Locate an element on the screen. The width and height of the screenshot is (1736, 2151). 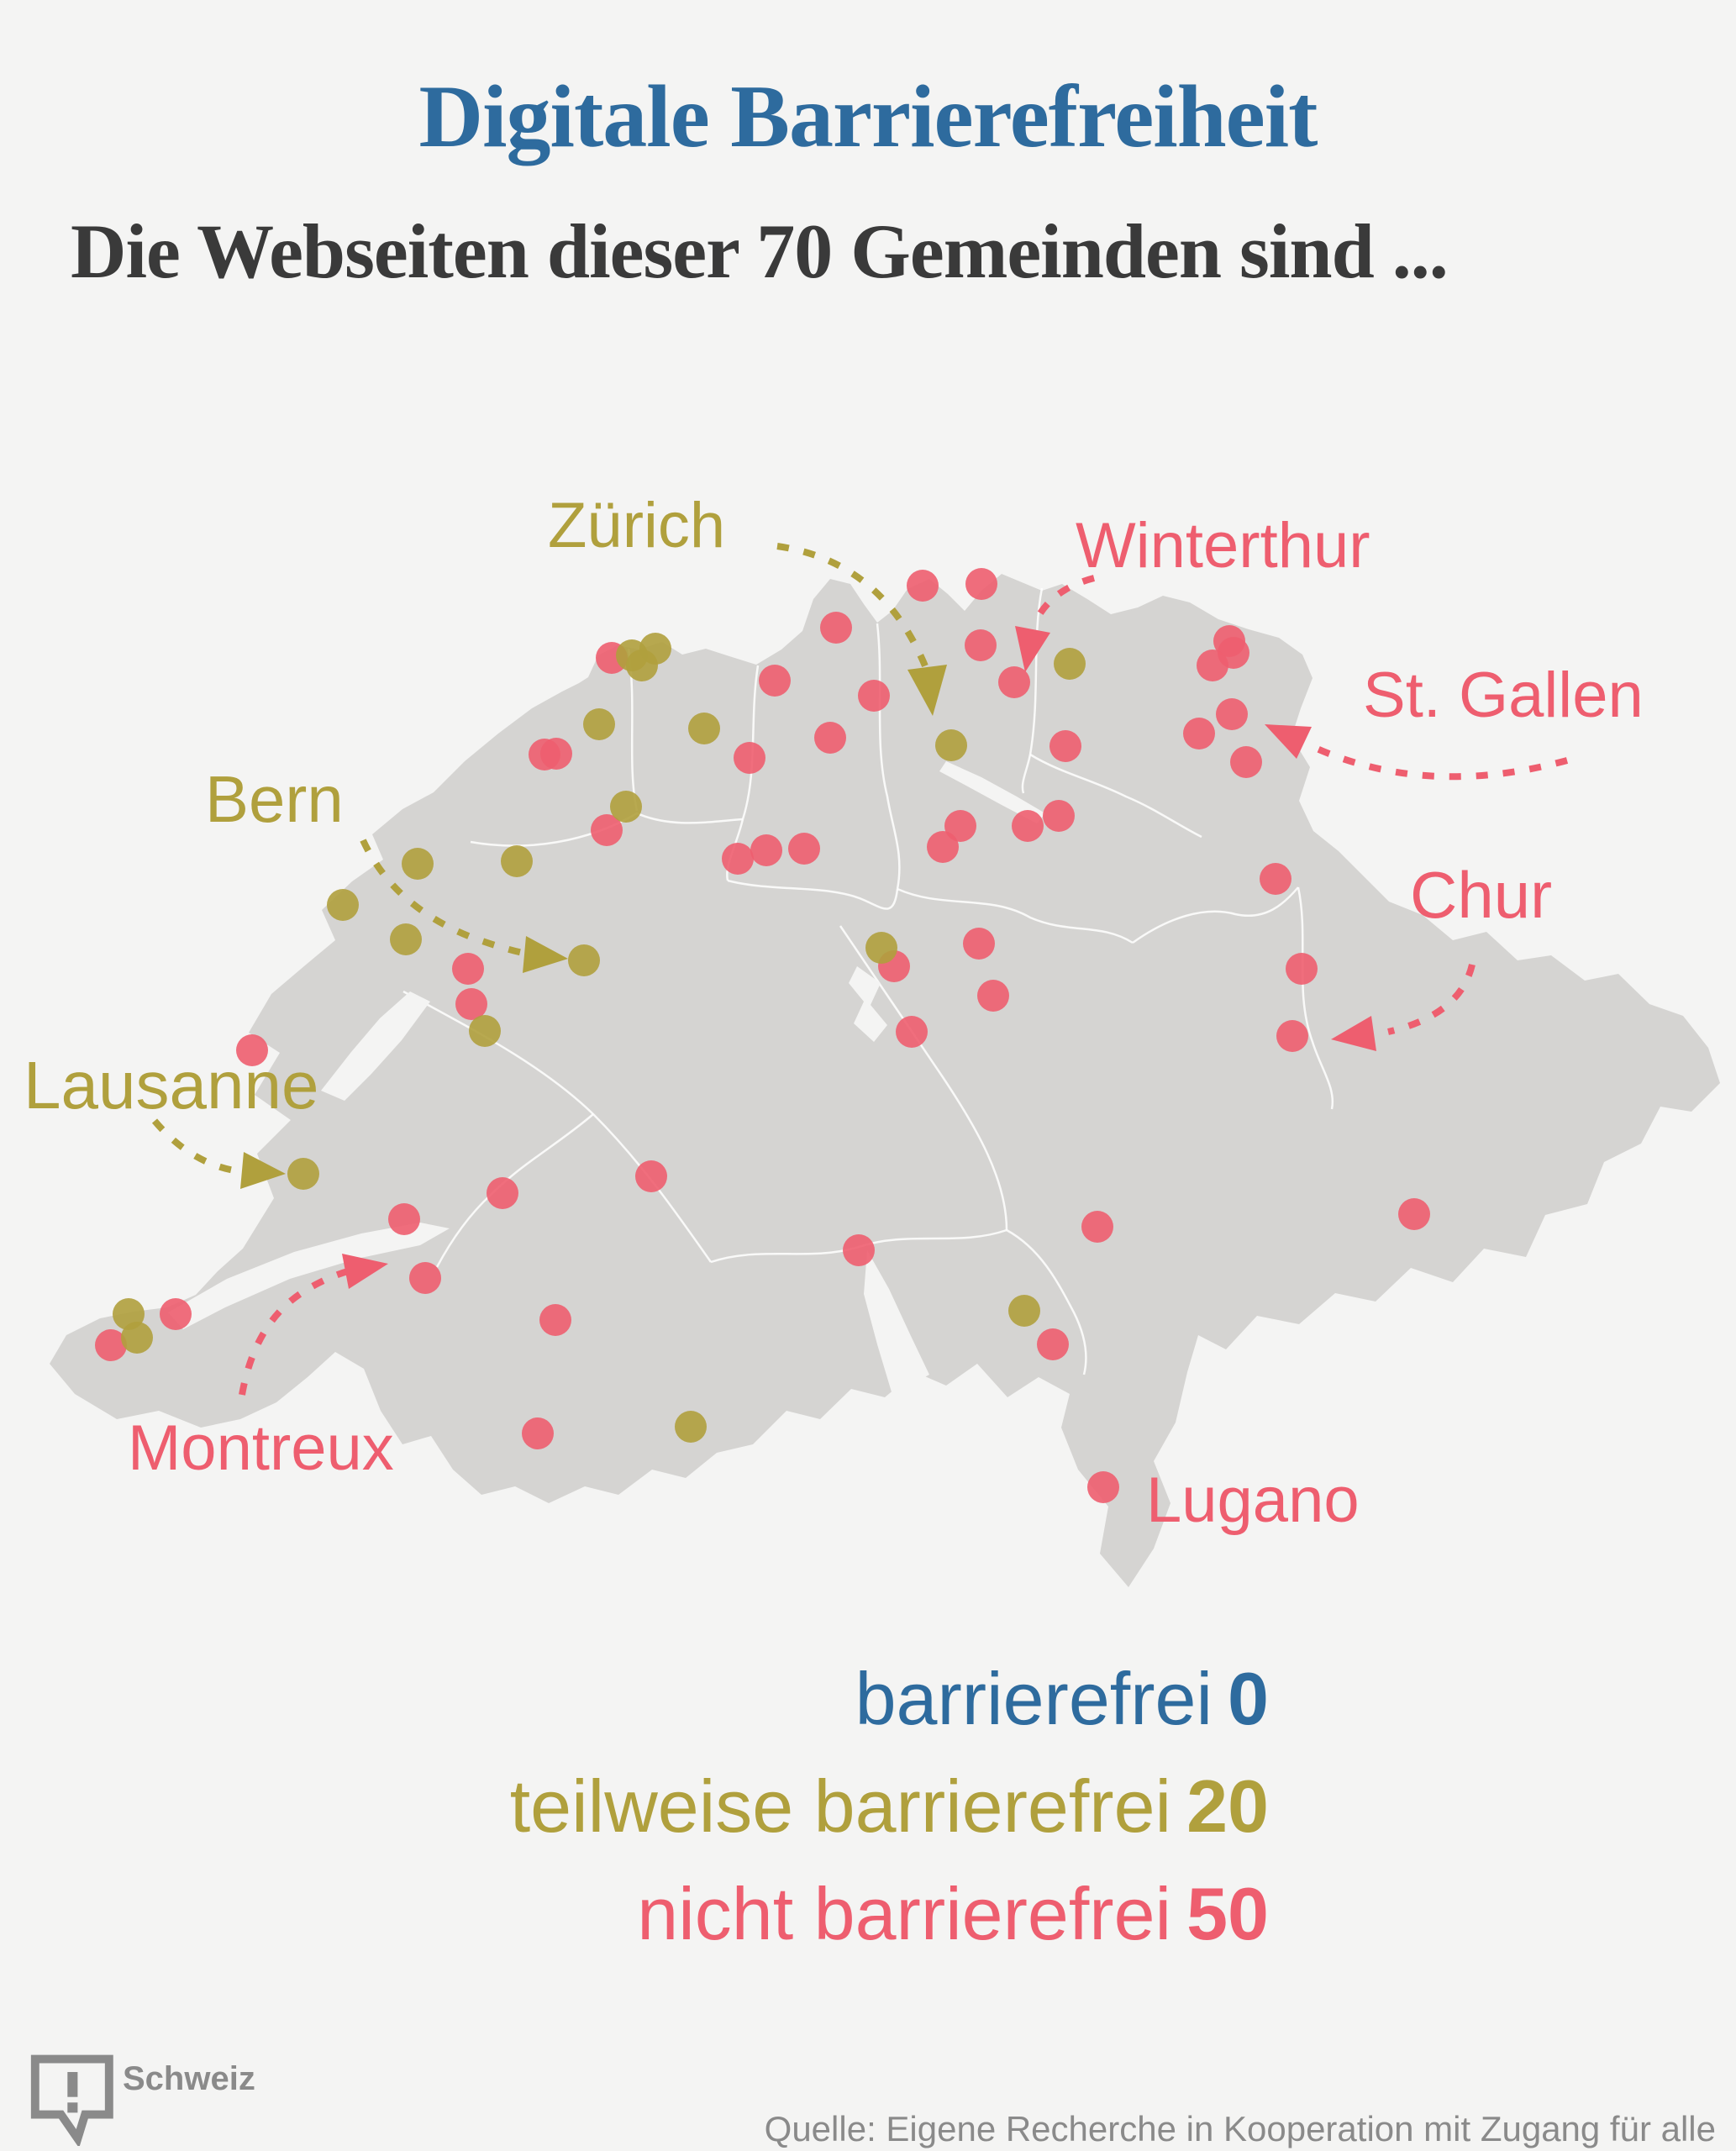
lake-geneva is located at coordinates (309, 1276).